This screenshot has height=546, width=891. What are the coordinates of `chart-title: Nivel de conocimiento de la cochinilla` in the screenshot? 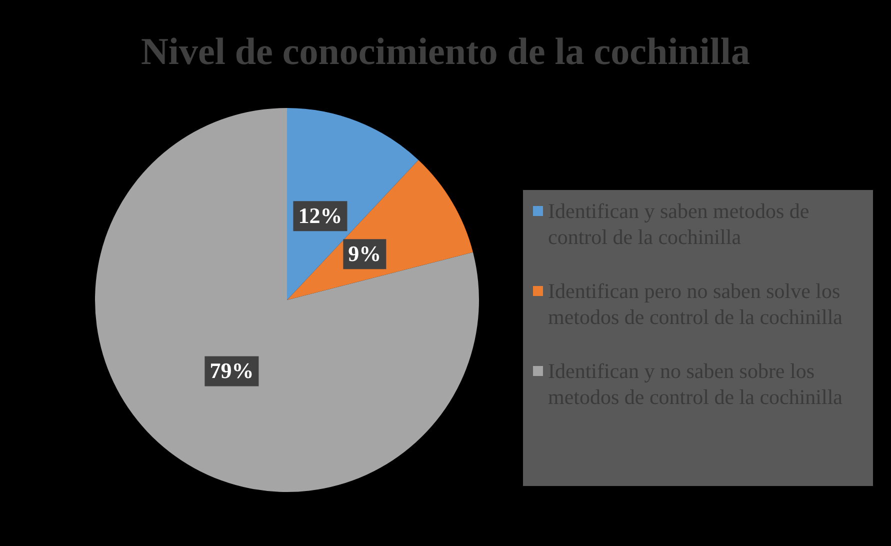 It's located at (445, 52).